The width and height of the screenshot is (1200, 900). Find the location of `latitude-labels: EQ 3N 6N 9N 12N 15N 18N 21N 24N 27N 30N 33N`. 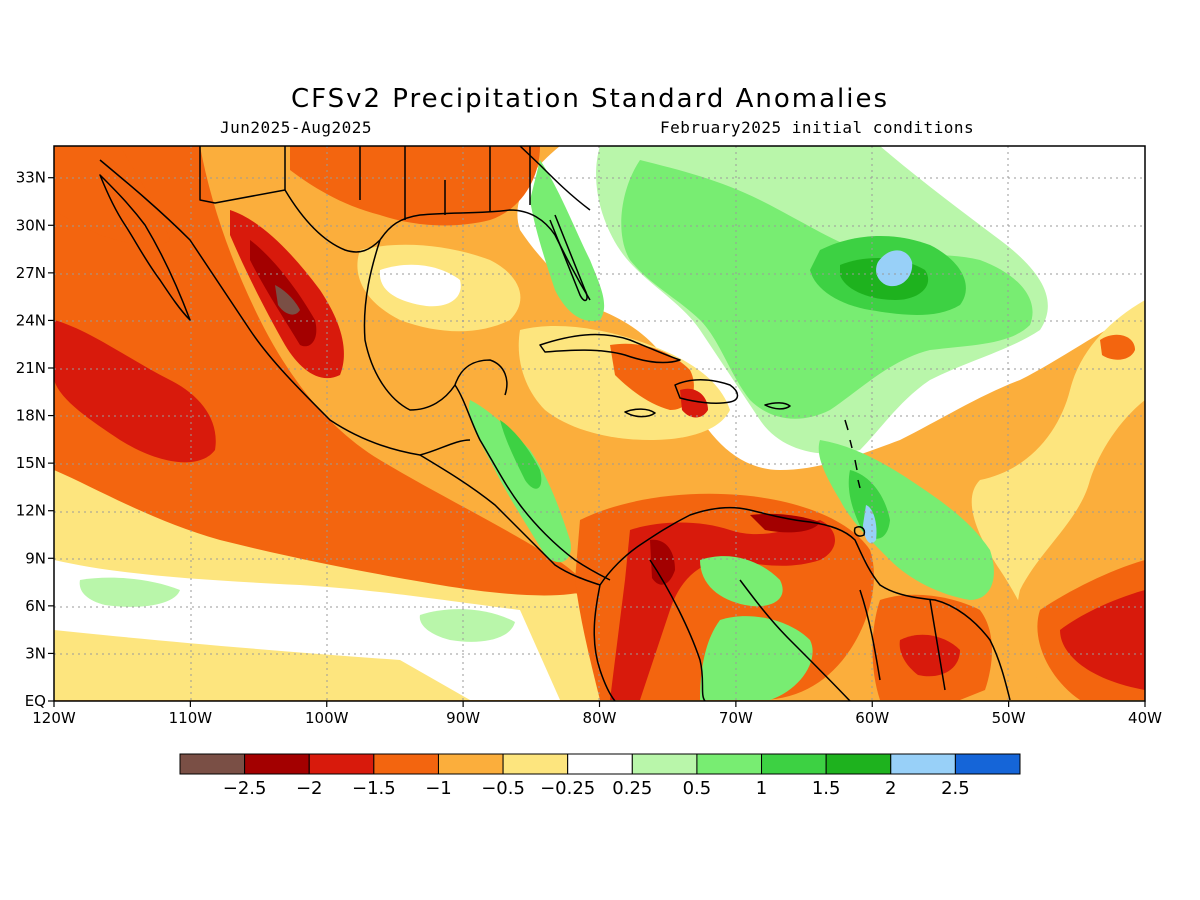

latitude-labels: EQ 3N 6N 9N 12N 15N 18N 21N 24N 27N 30N 33N is located at coordinates (35, 439).